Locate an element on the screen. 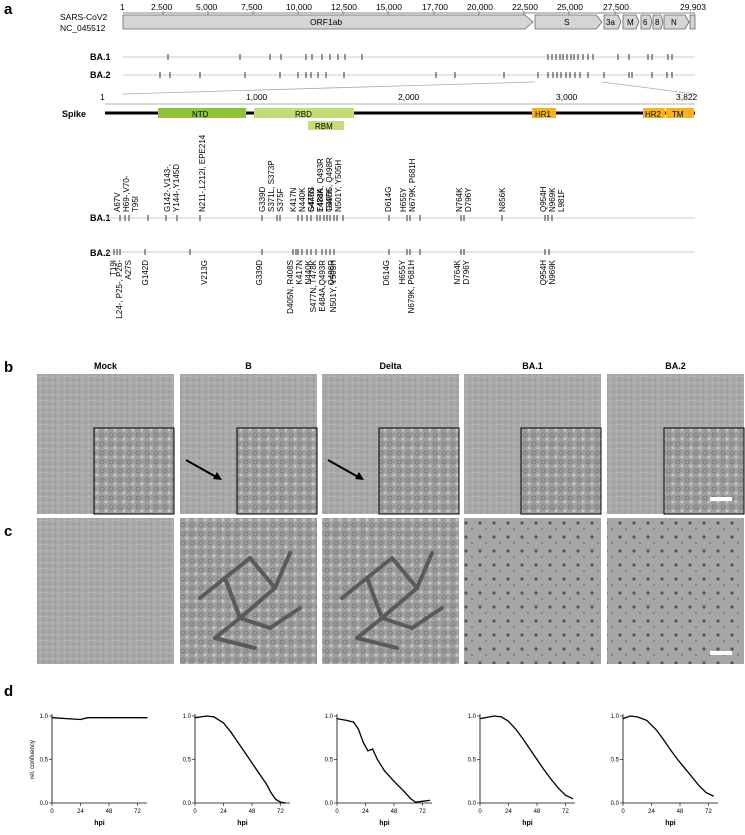  domain-rbd-label: RBD is located at coordinates (303, 114).